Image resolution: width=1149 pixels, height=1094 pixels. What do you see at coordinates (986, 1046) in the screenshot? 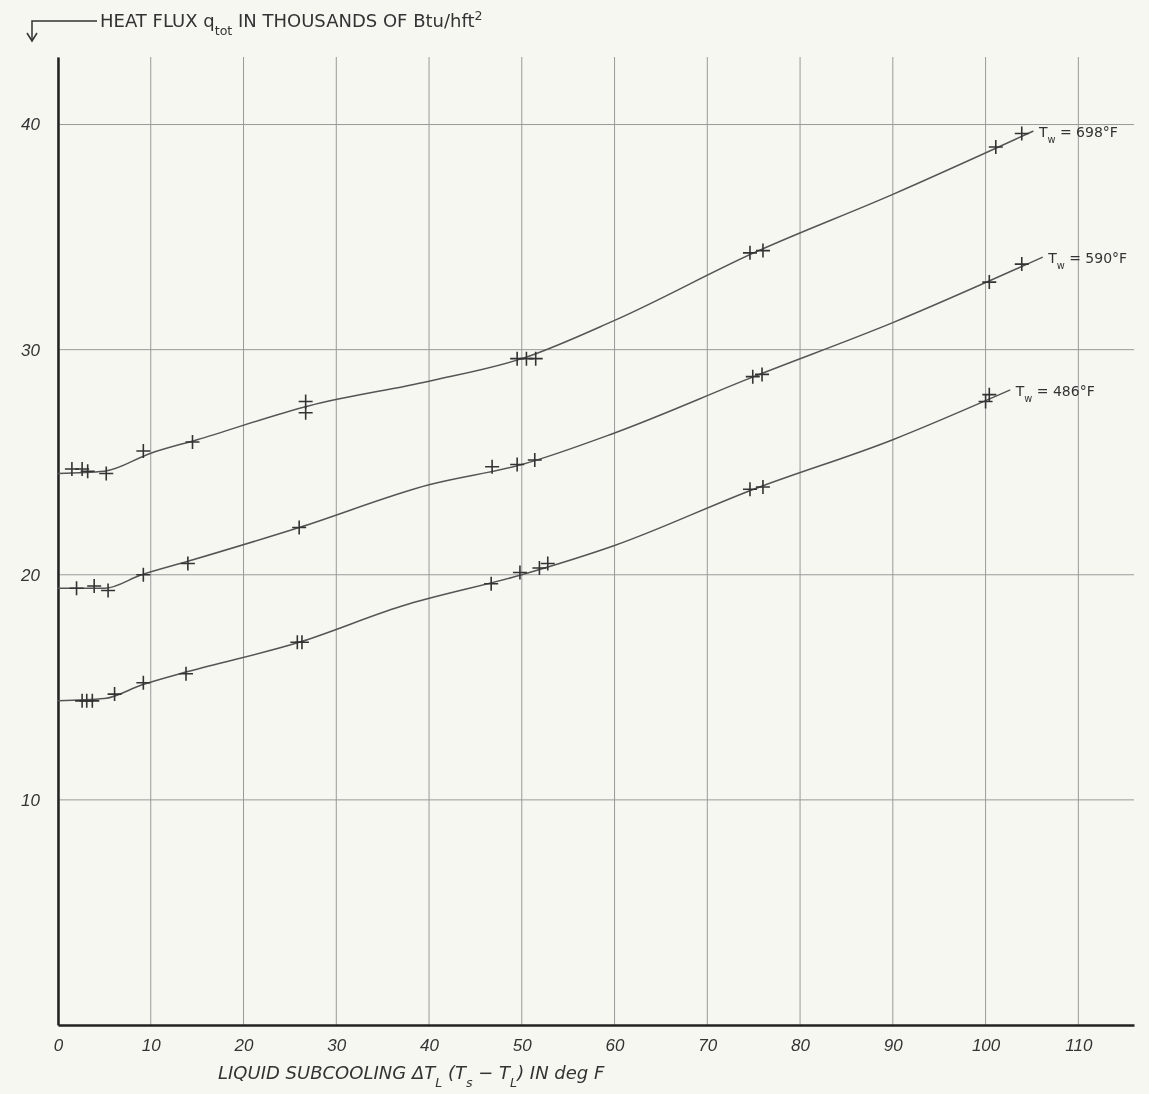
I see `x-tick-label: 100` at bounding box center [986, 1046].